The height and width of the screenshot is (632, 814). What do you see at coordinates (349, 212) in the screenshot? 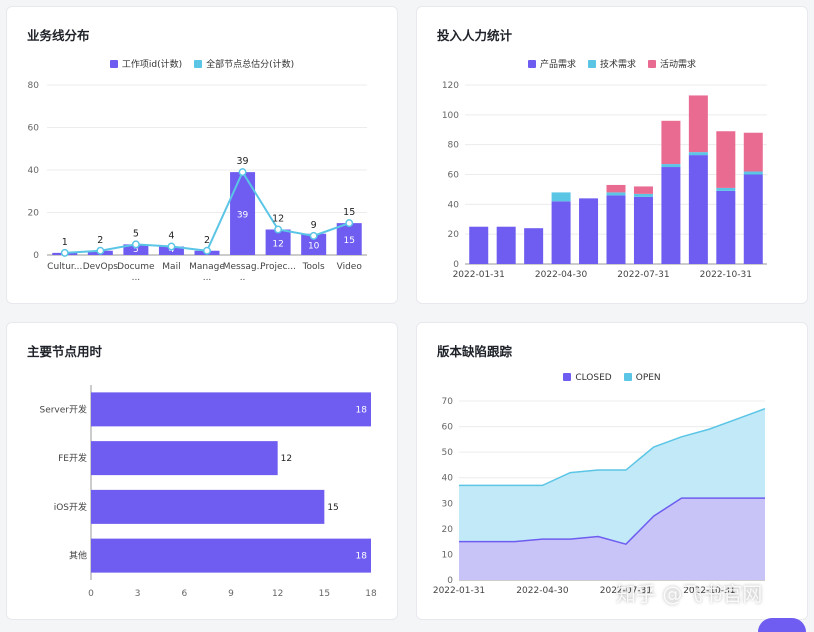
I see `line-data-label: 15` at bounding box center [349, 212].